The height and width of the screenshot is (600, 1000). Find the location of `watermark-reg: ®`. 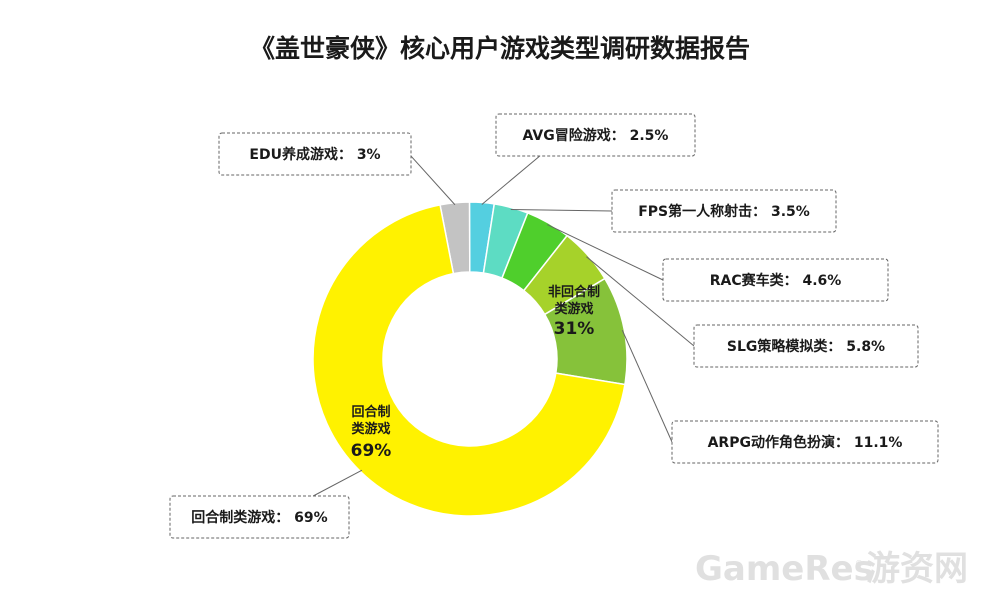

watermark-reg: ® is located at coordinates (859, 563).